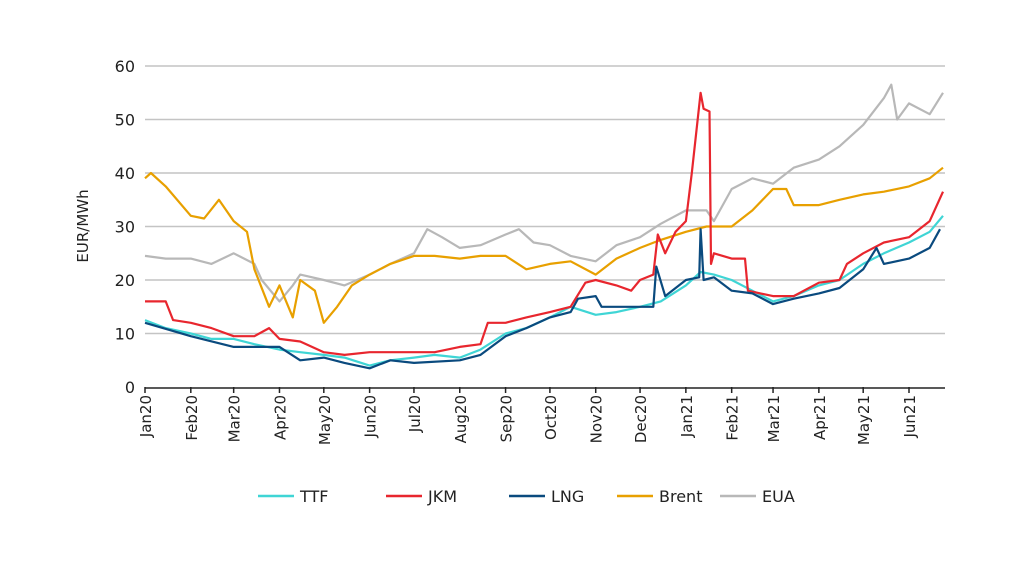 The width and height of the screenshot is (1024, 580). Describe the element at coordinates (507, 418) in the screenshot. I see `x-tick-label: Sep20` at that location.